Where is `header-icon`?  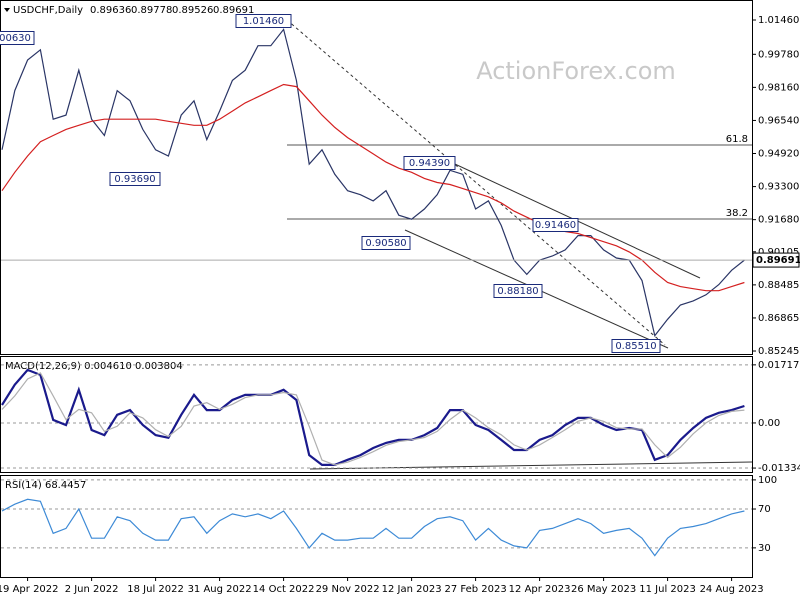
header-icon is located at coordinates (7, 10).